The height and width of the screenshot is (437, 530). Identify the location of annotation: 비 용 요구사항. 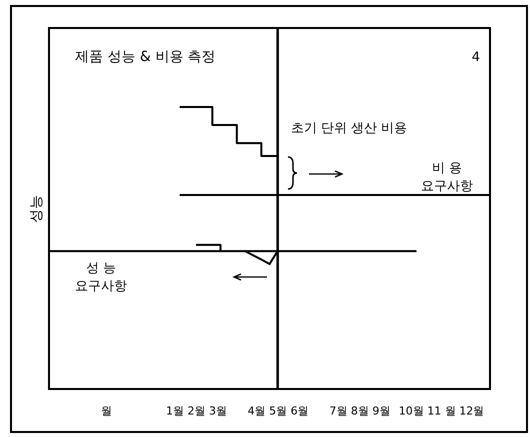
(447, 177).